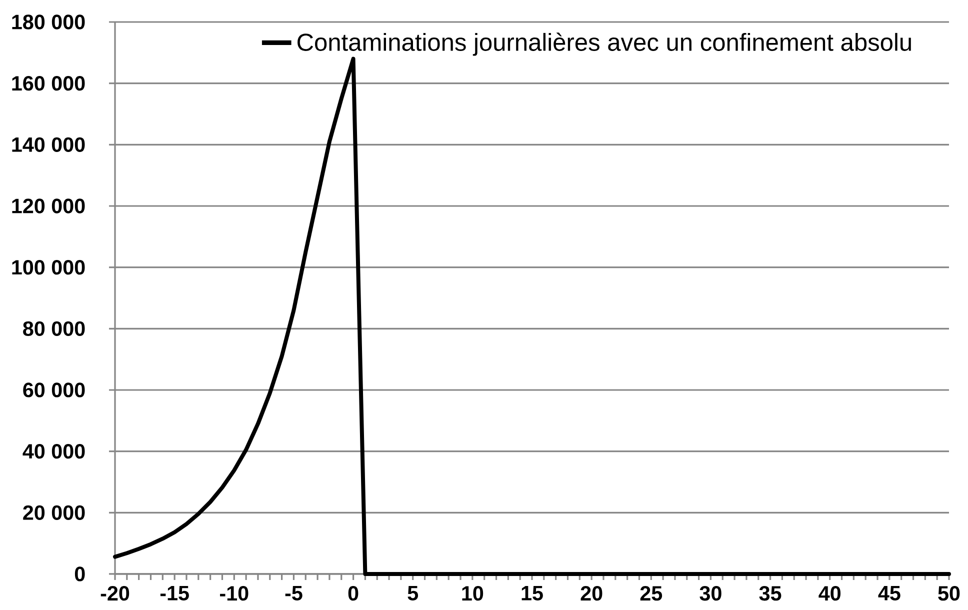  I want to click on y-tick-label: 160 000, so click(48, 83).